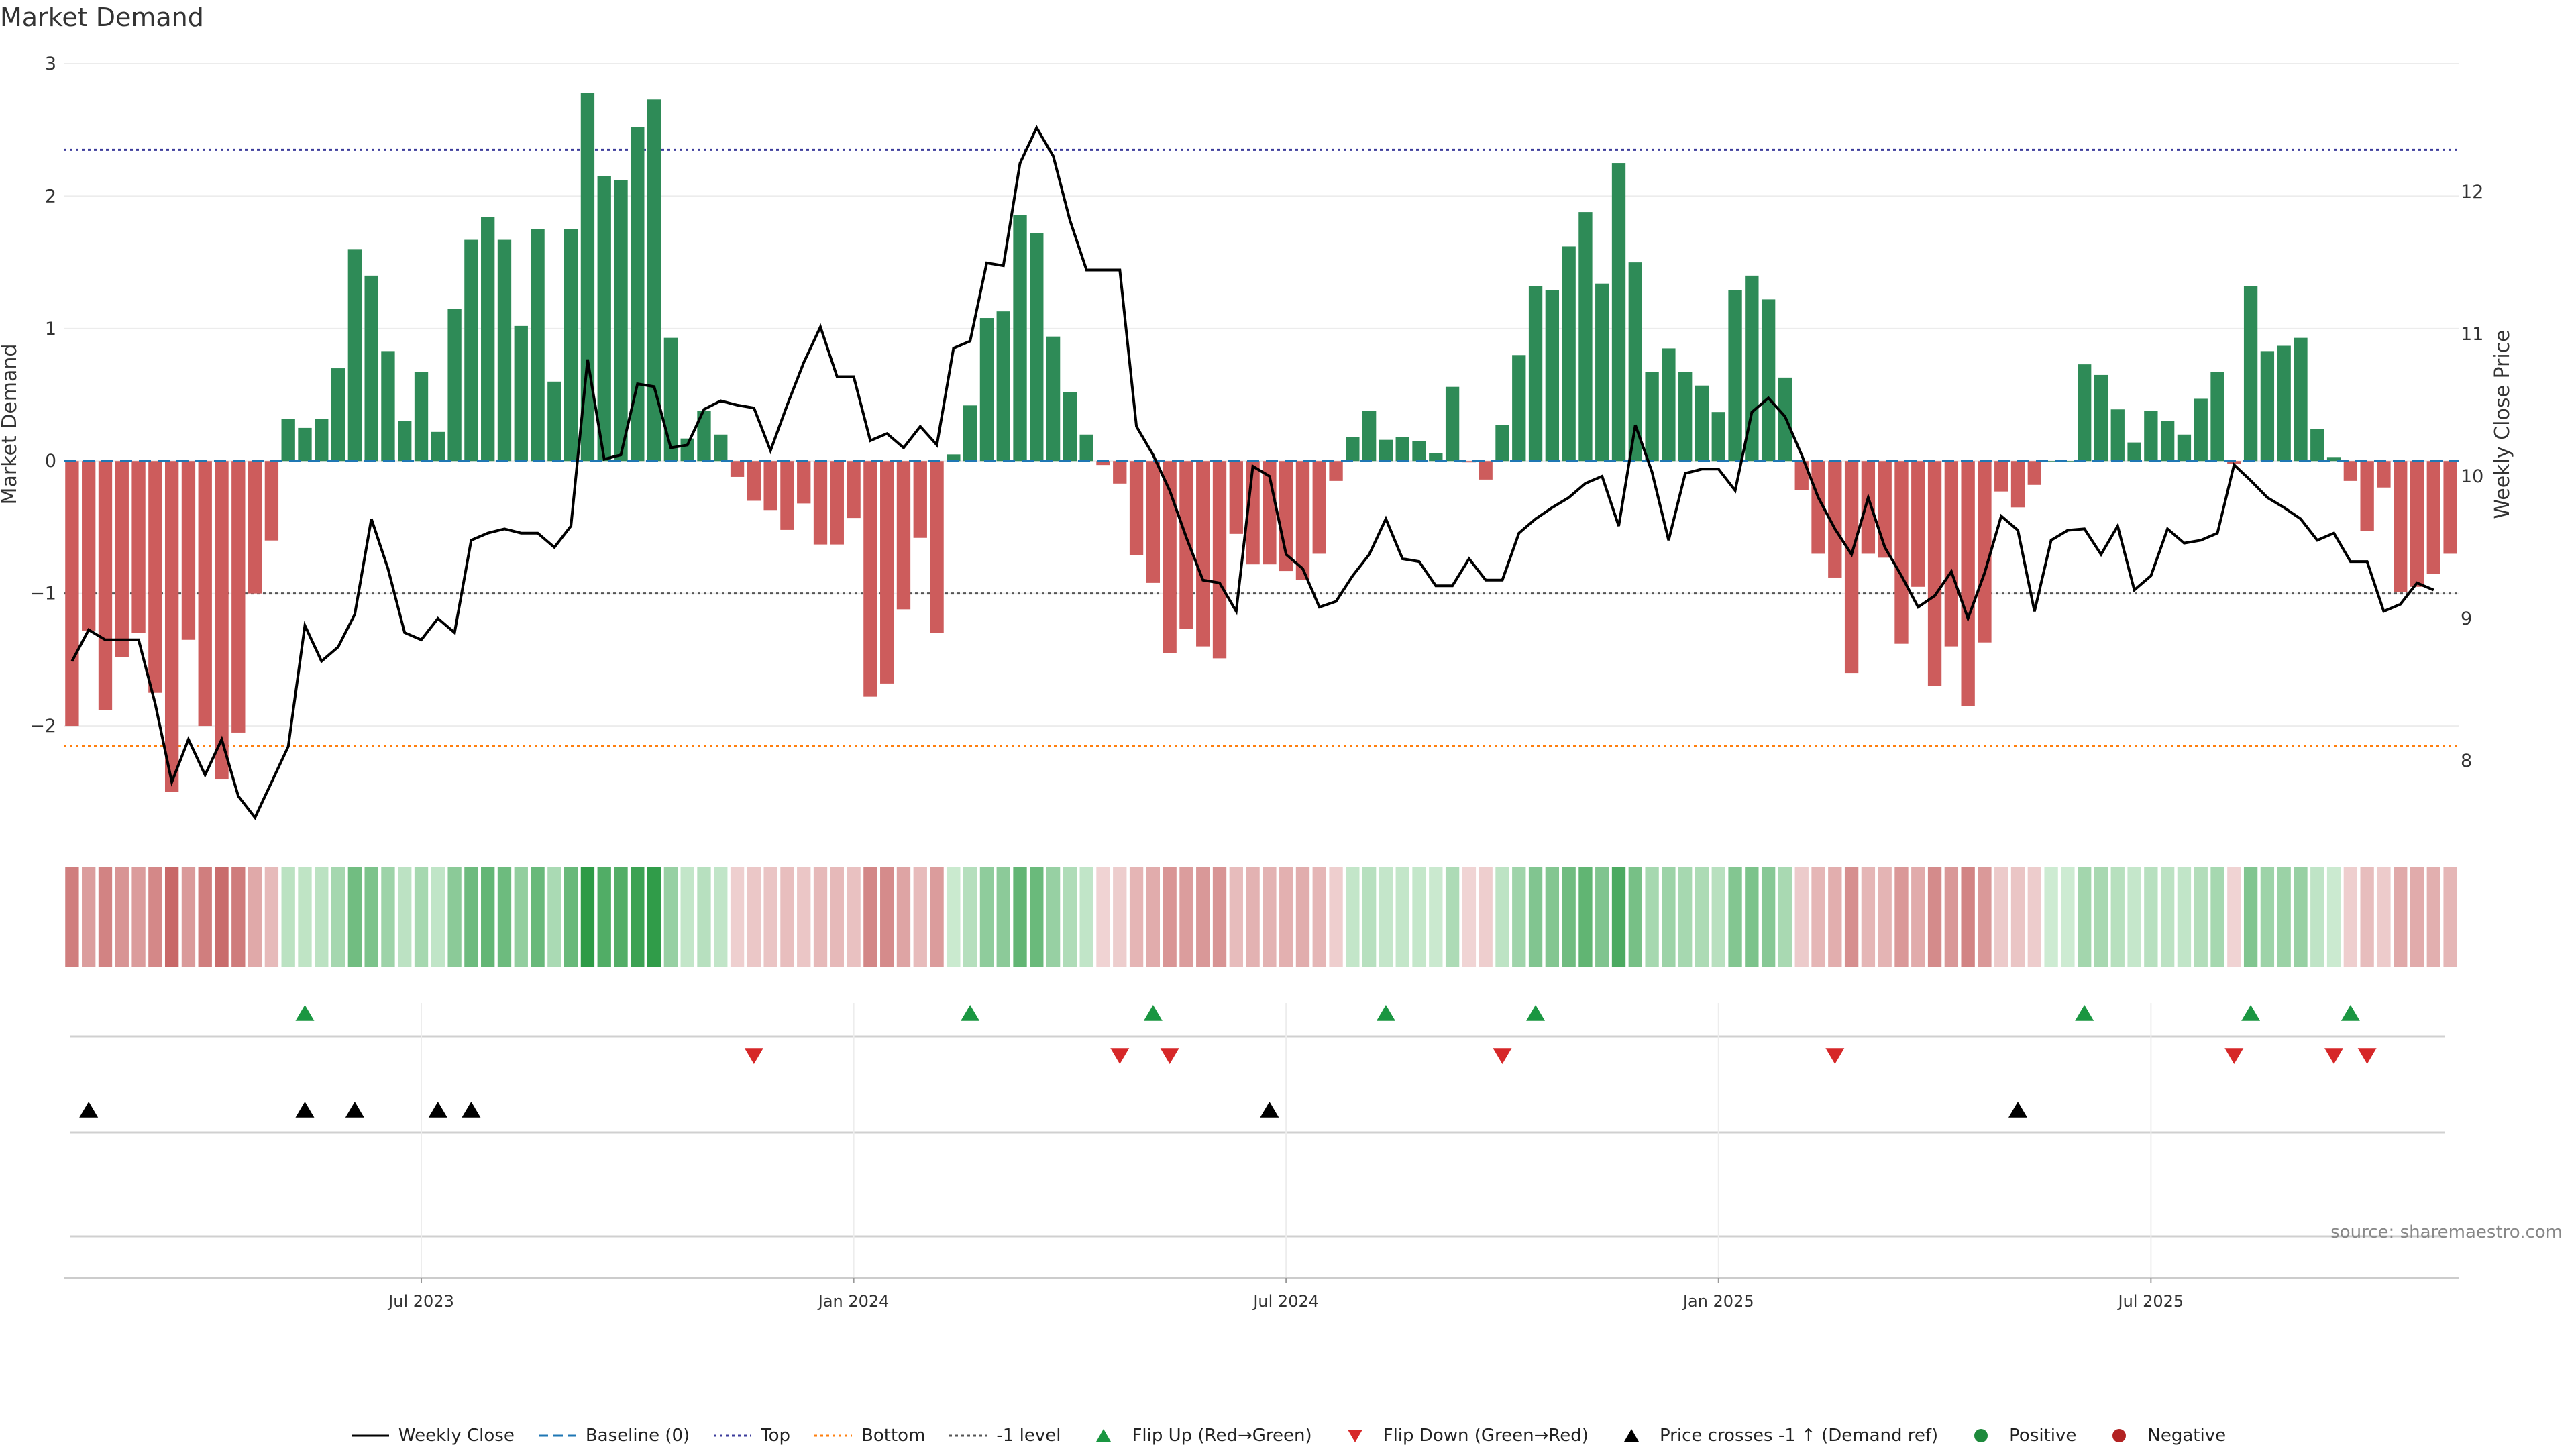 Image resolution: width=2576 pixels, height=1449 pixels. Describe the element at coordinates (2466, 618) in the screenshot. I see `right-tick-label: 9` at that location.